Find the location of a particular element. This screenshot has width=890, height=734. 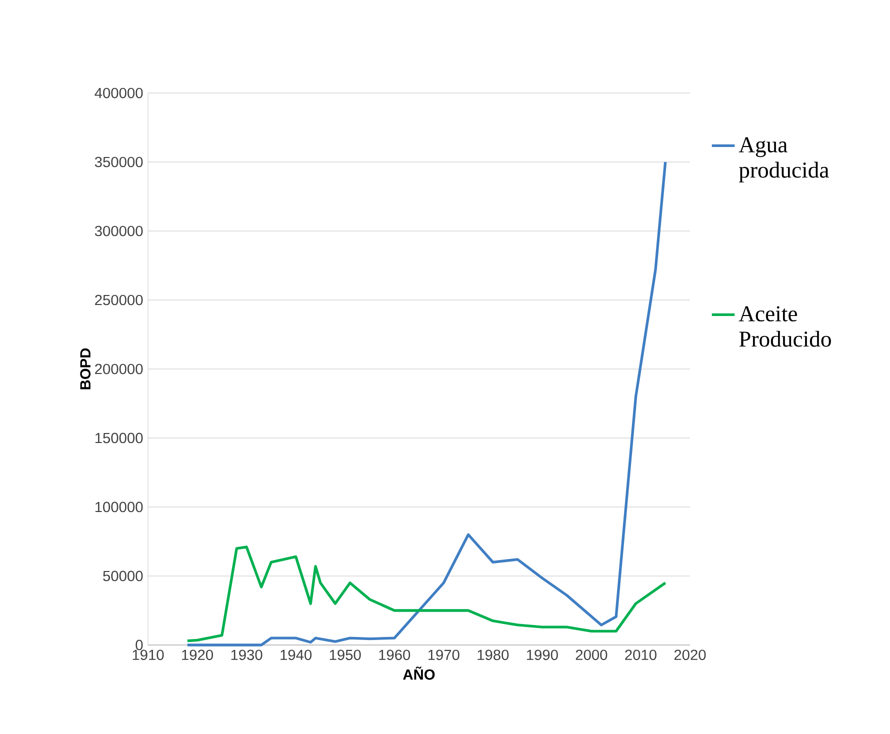

x-tick-label: 1910 is located at coordinates (148, 655).